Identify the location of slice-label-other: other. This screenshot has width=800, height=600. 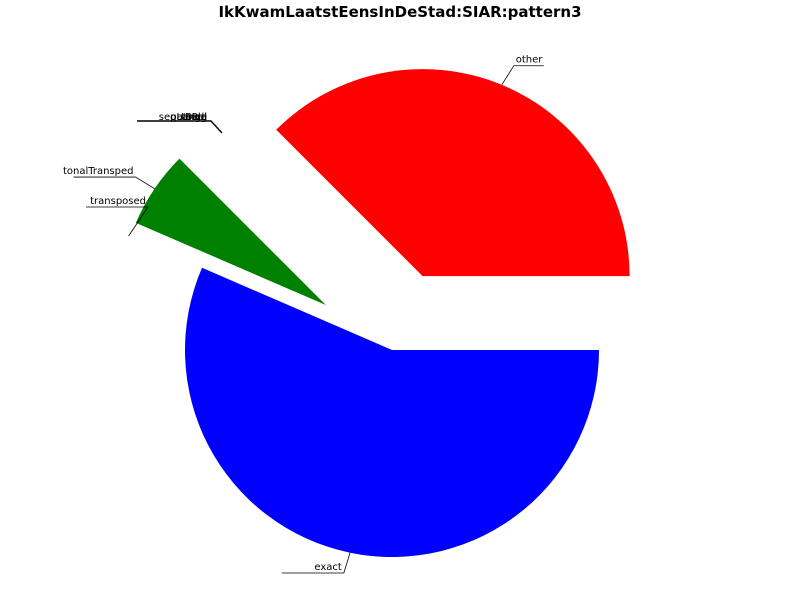
(530, 60).